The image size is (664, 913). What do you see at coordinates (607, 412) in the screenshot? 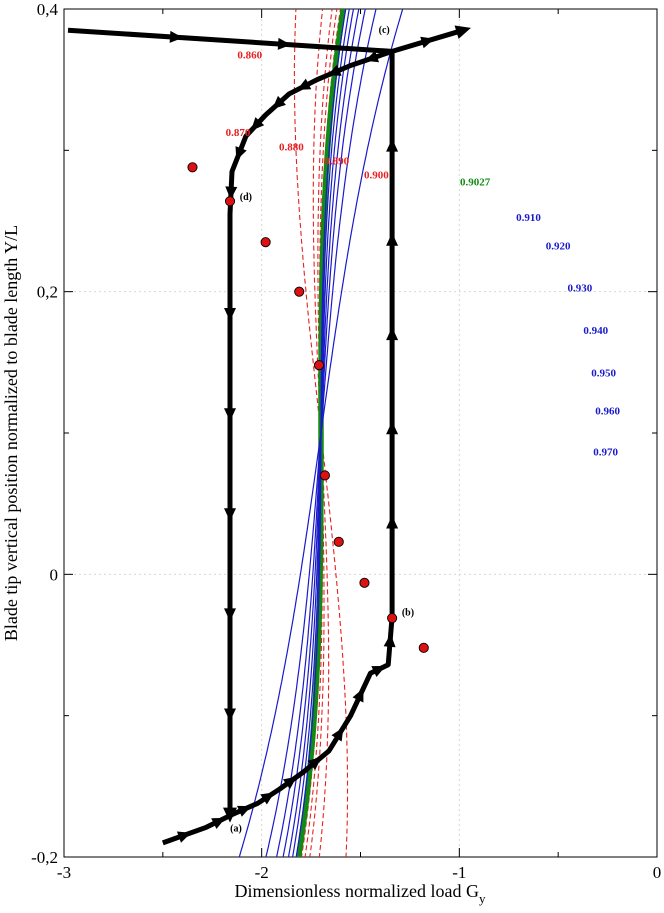
I see `curve-label-0.960: 0.960` at bounding box center [607, 412].